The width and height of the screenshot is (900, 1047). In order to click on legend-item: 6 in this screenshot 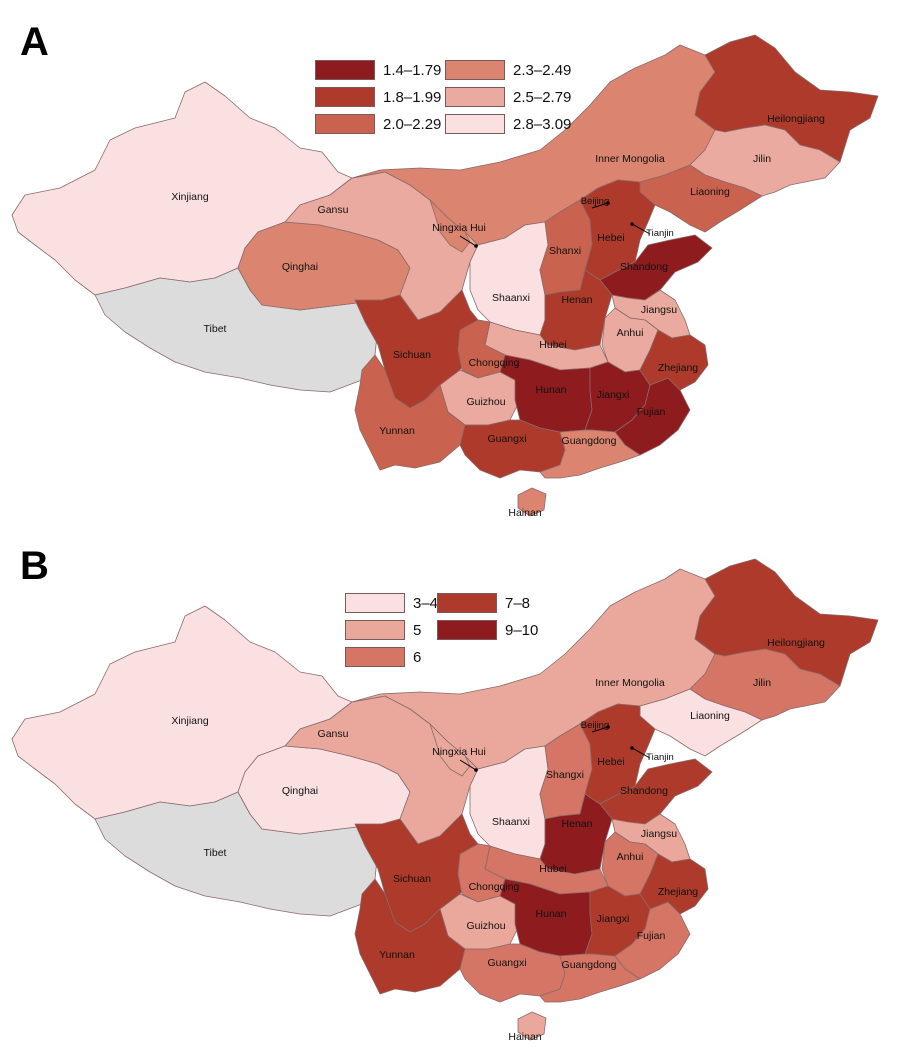, I will do `click(383, 657)`.